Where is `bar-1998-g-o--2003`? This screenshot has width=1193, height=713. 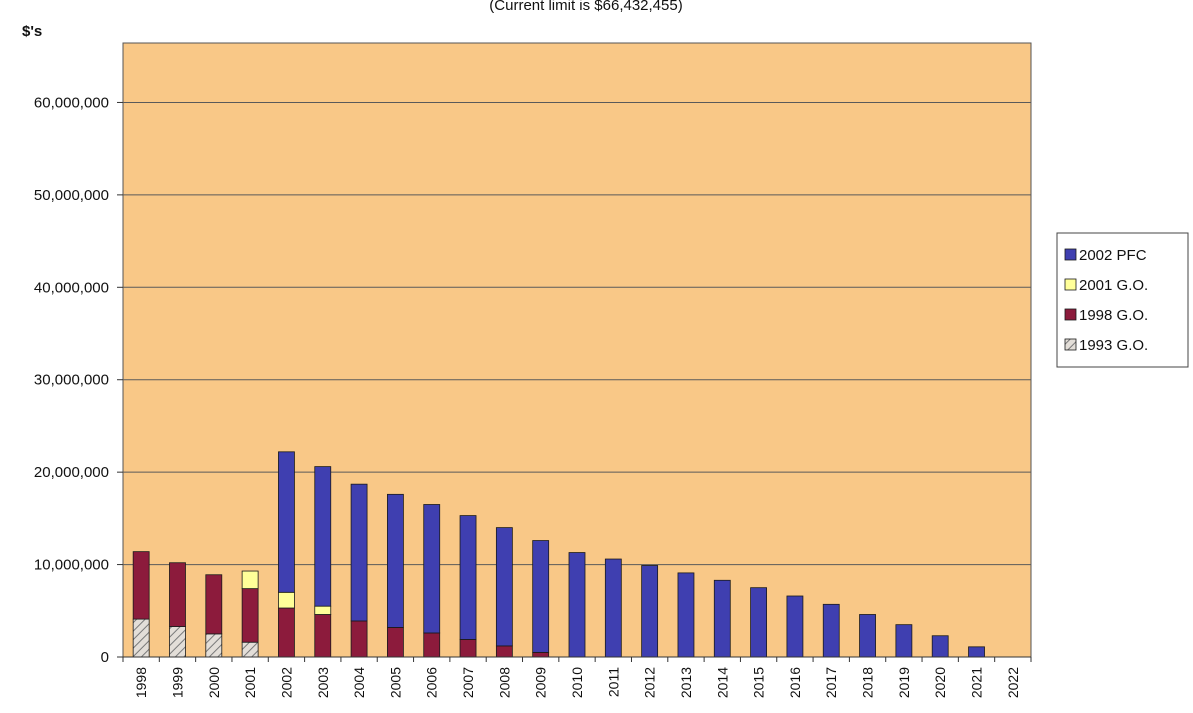
bar-1998-g-o--2003 is located at coordinates (323, 636).